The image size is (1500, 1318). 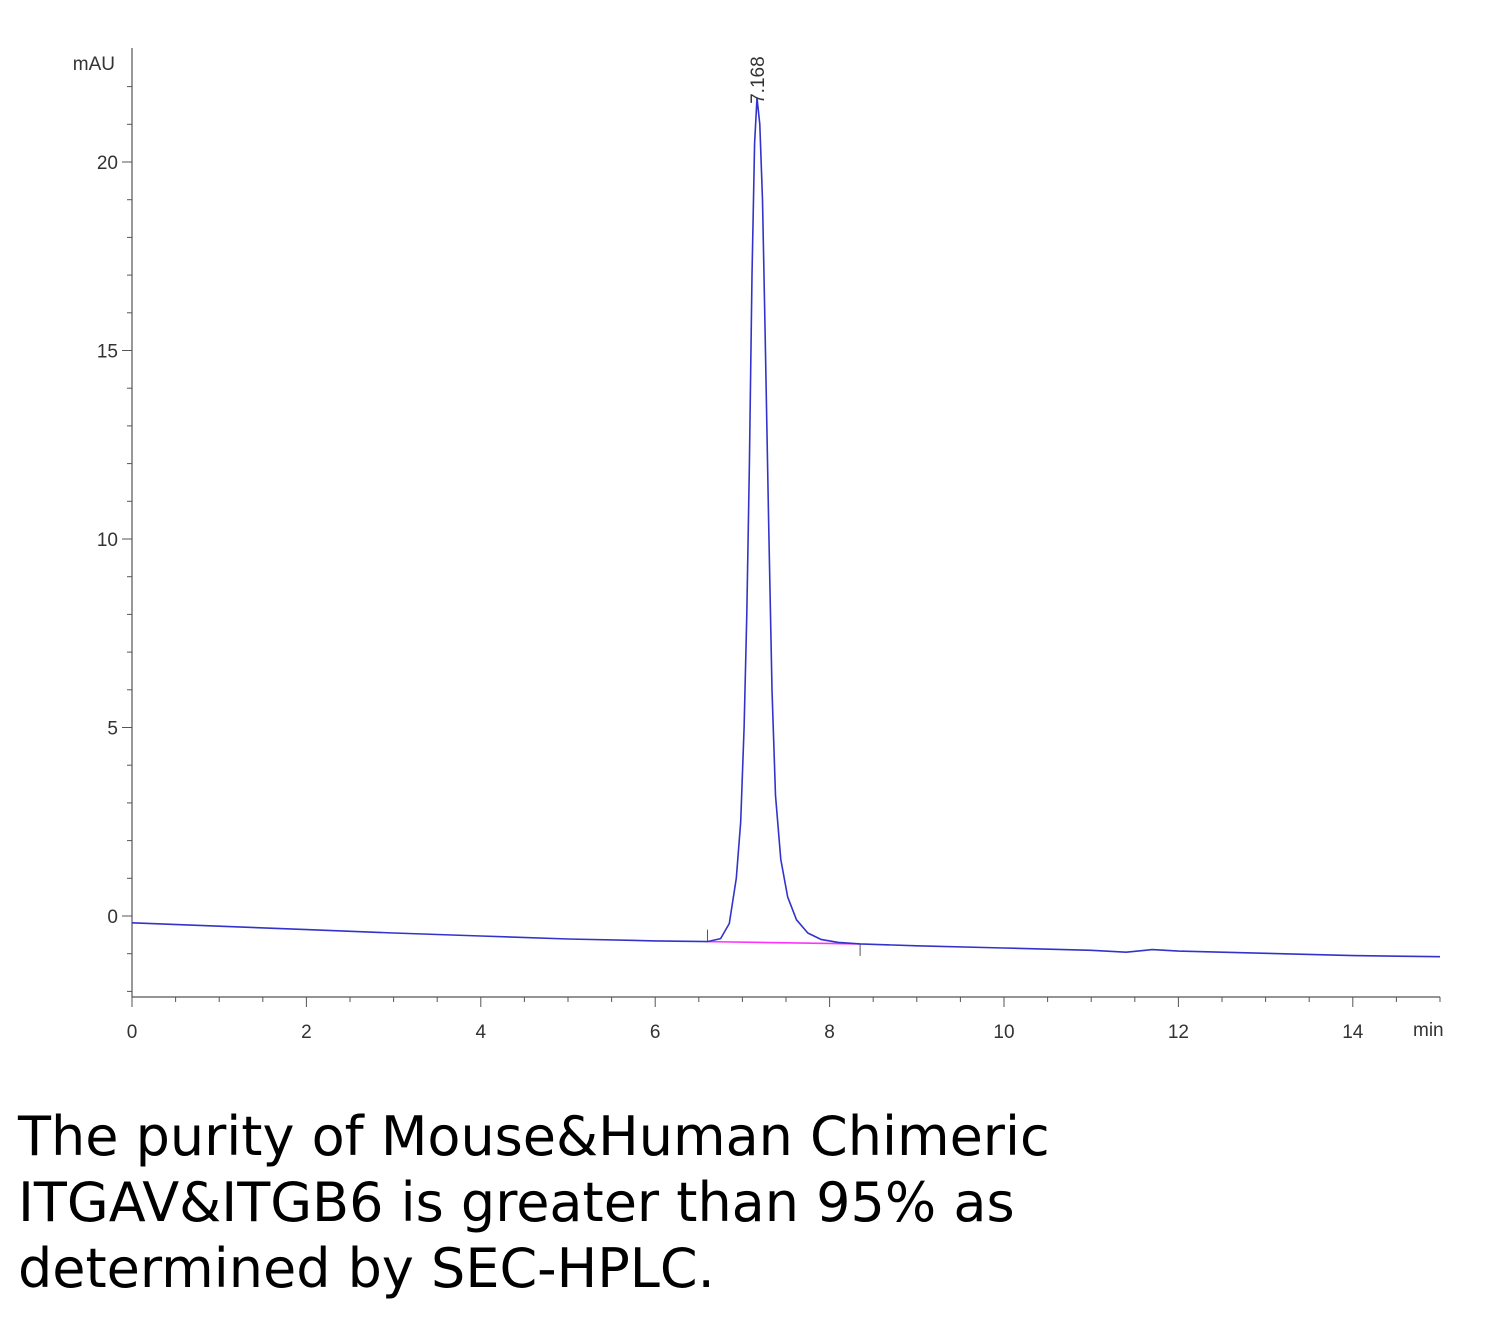 What do you see at coordinates (107, 540) in the screenshot?
I see `y-tick-label: 10` at bounding box center [107, 540].